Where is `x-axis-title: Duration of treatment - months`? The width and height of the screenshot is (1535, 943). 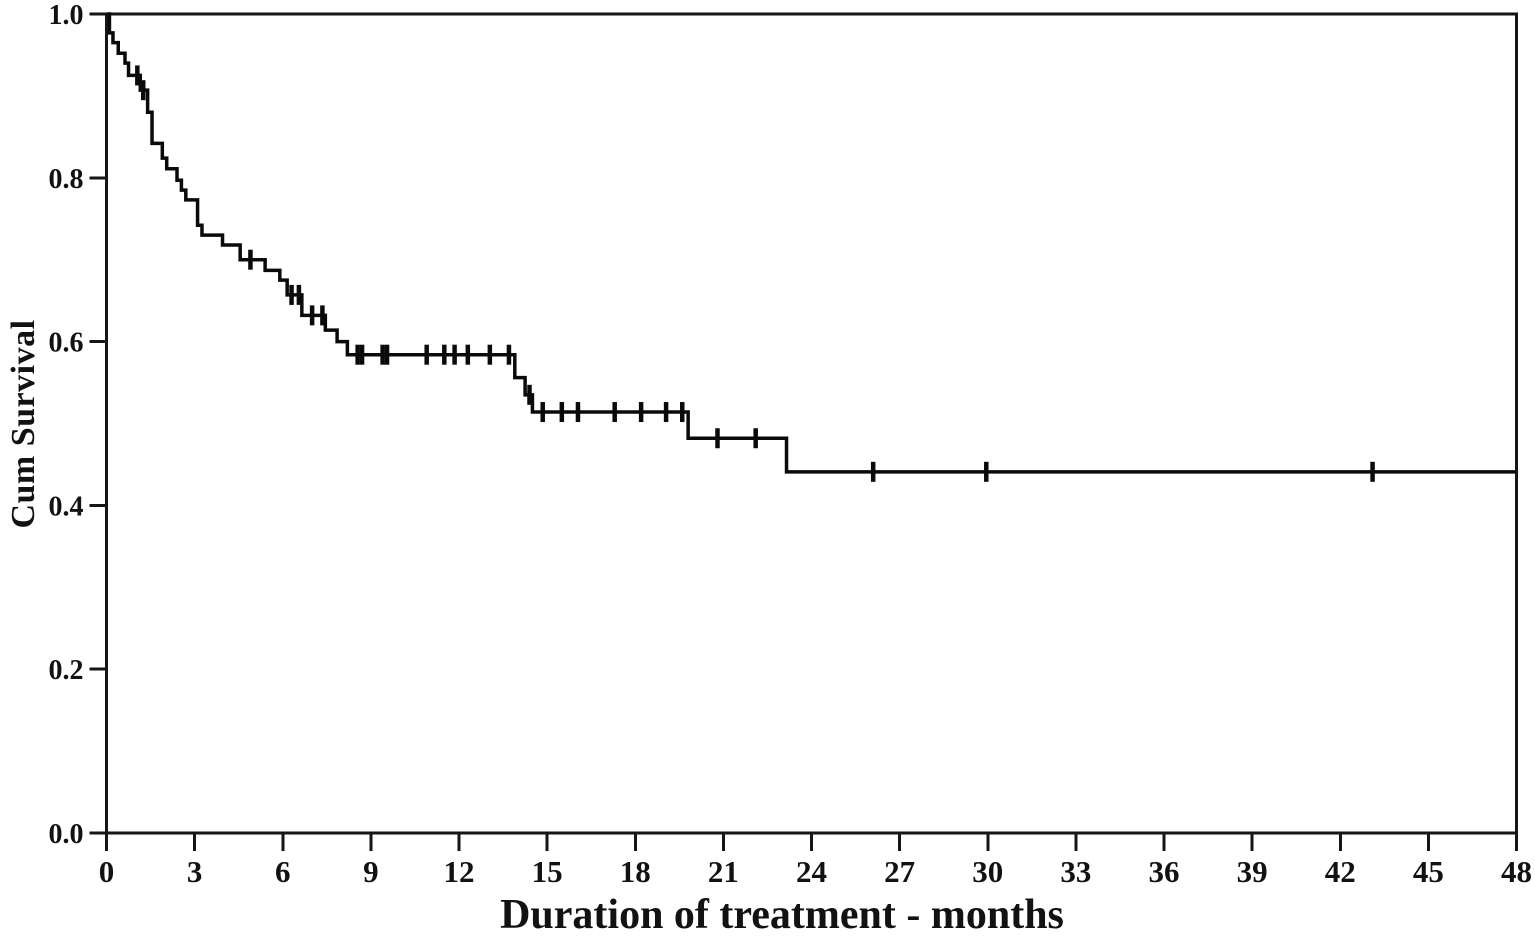 x-axis-title: Duration of treatment - months is located at coordinates (782, 915).